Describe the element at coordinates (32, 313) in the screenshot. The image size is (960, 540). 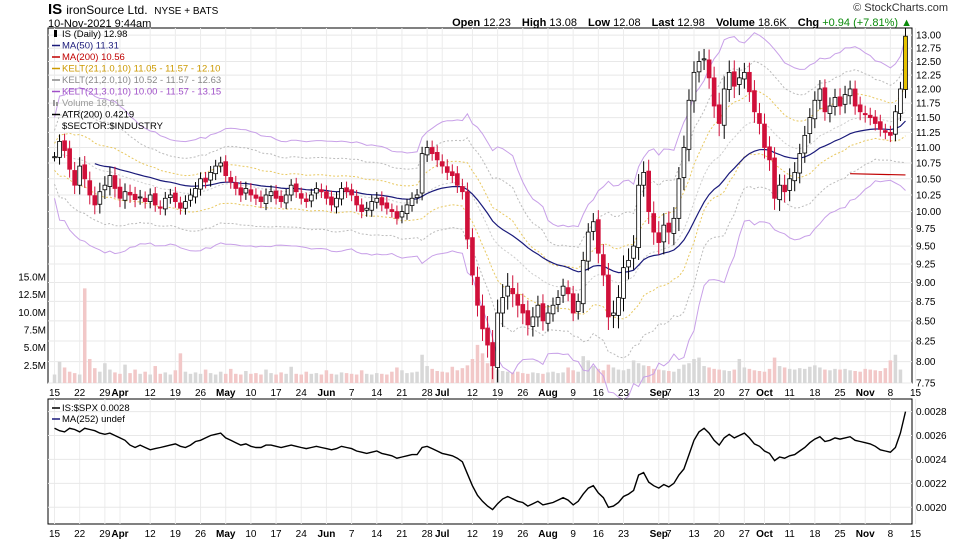
I see `volume-tick-label: 10.0M` at that location.